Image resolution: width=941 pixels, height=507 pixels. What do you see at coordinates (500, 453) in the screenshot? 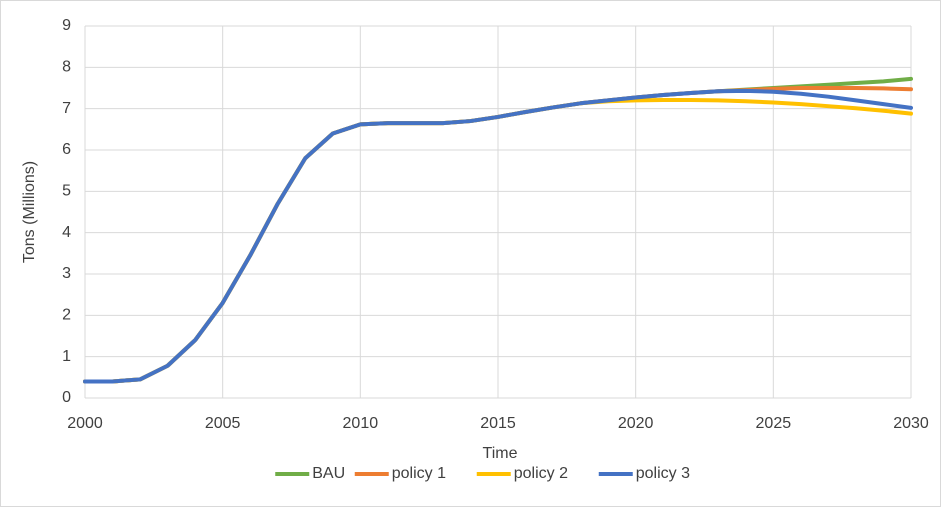
I see `x-axis-label: Time` at bounding box center [500, 453].